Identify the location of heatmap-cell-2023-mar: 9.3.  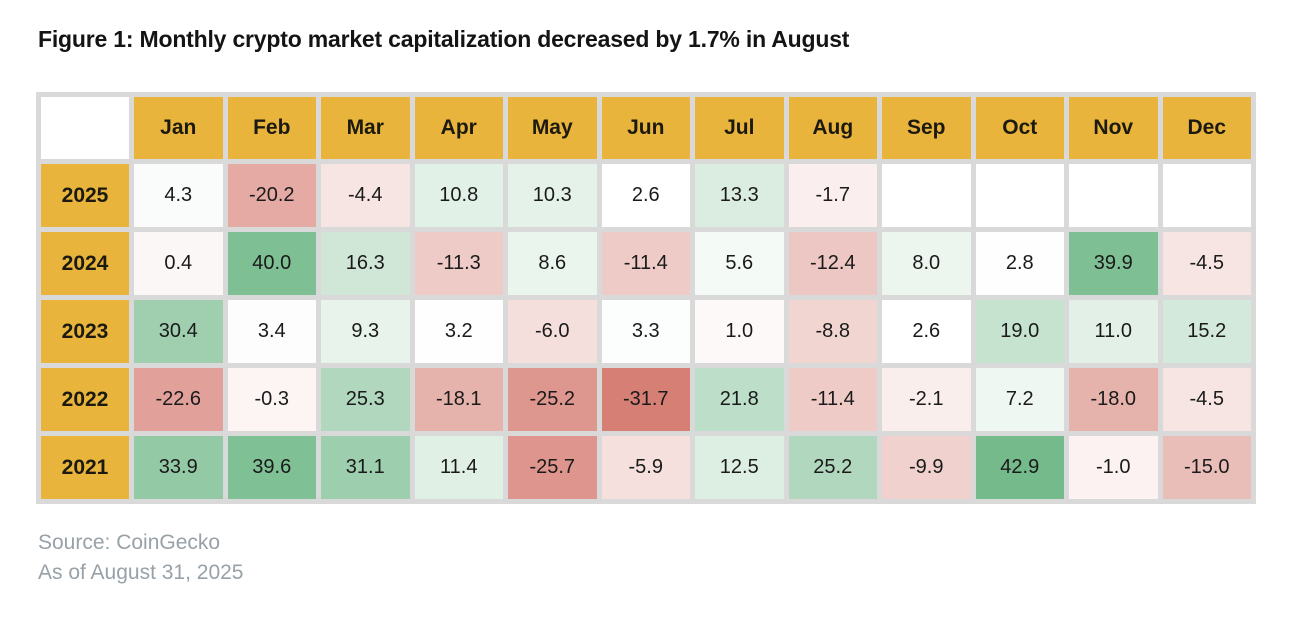
(365, 331).